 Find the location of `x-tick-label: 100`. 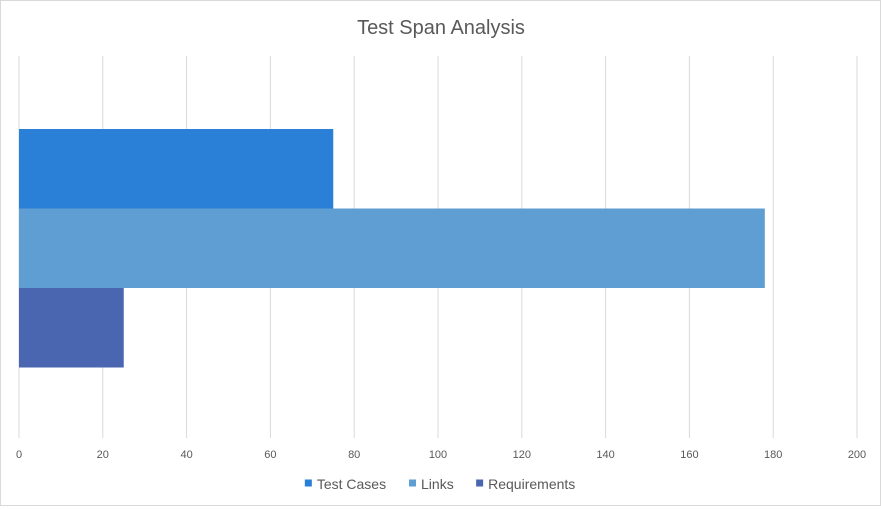

x-tick-label: 100 is located at coordinates (438, 455).